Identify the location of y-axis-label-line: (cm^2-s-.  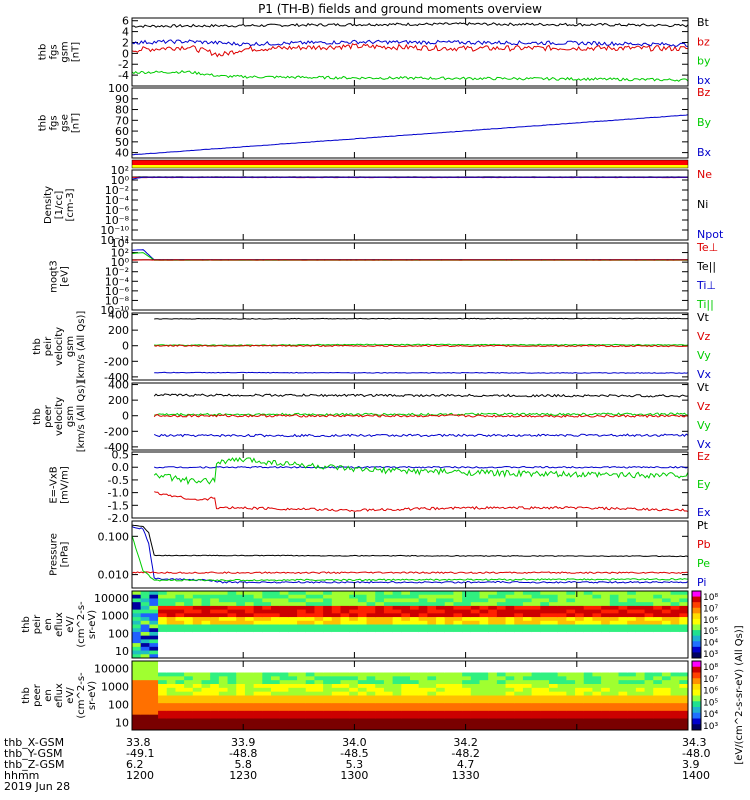
(81, 695).